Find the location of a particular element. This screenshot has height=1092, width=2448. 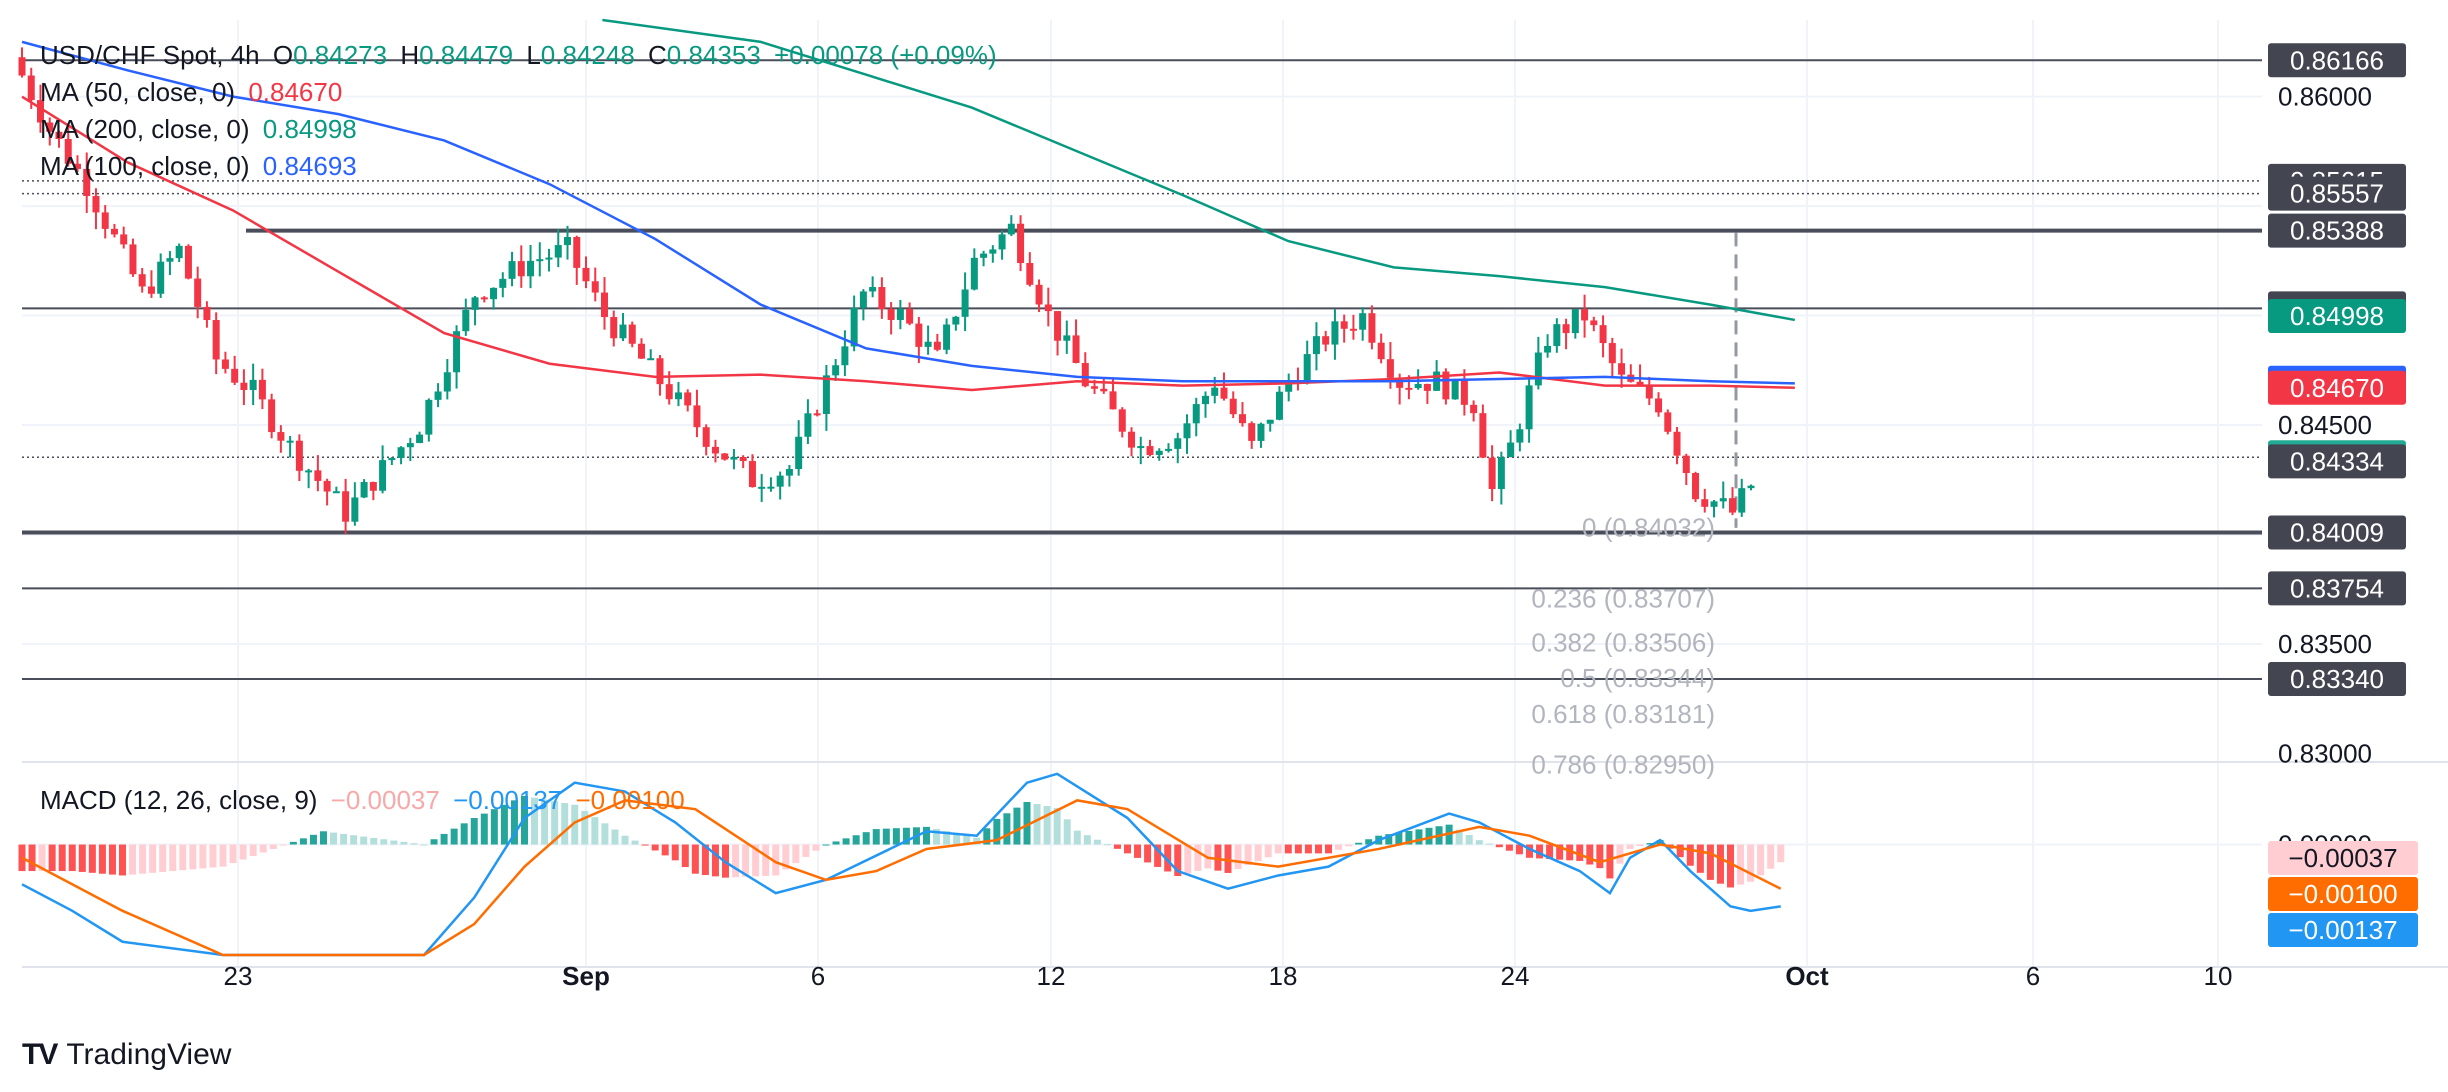

price-axis-label: 0.84500 is located at coordinates (2325, 425).